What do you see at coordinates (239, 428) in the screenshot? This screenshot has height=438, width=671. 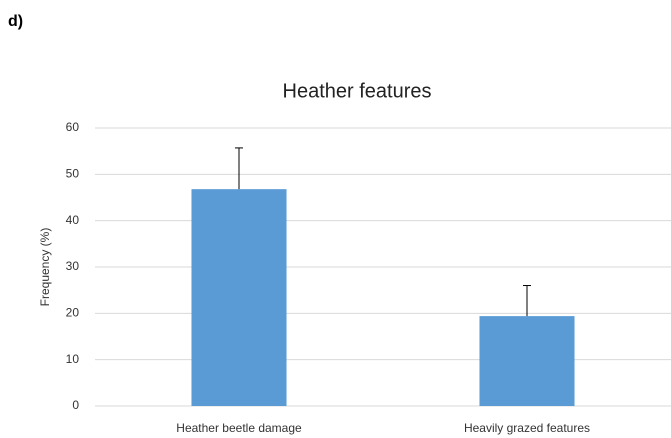 I see `x-tick-label: Heather beetle damage` at bounding box center [239, 428].